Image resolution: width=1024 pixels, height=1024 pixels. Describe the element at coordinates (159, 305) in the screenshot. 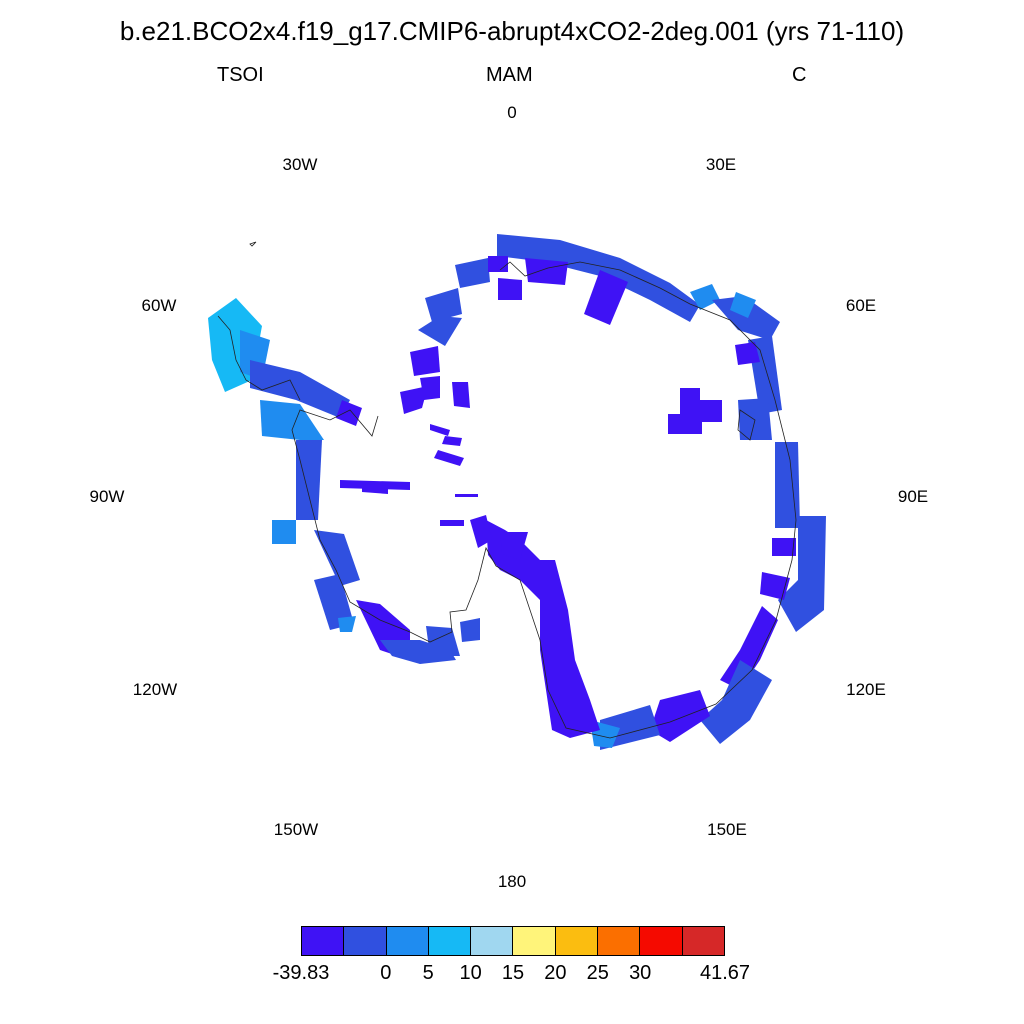

I see `lon-label-60w: 60W` at that location.